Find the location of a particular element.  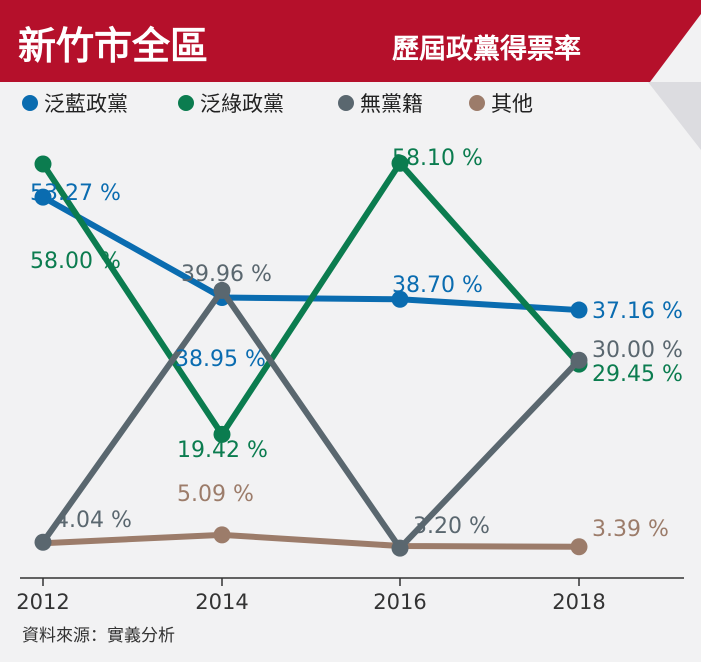

x-tick-label: 2012 is located at coordinates (42, 602).